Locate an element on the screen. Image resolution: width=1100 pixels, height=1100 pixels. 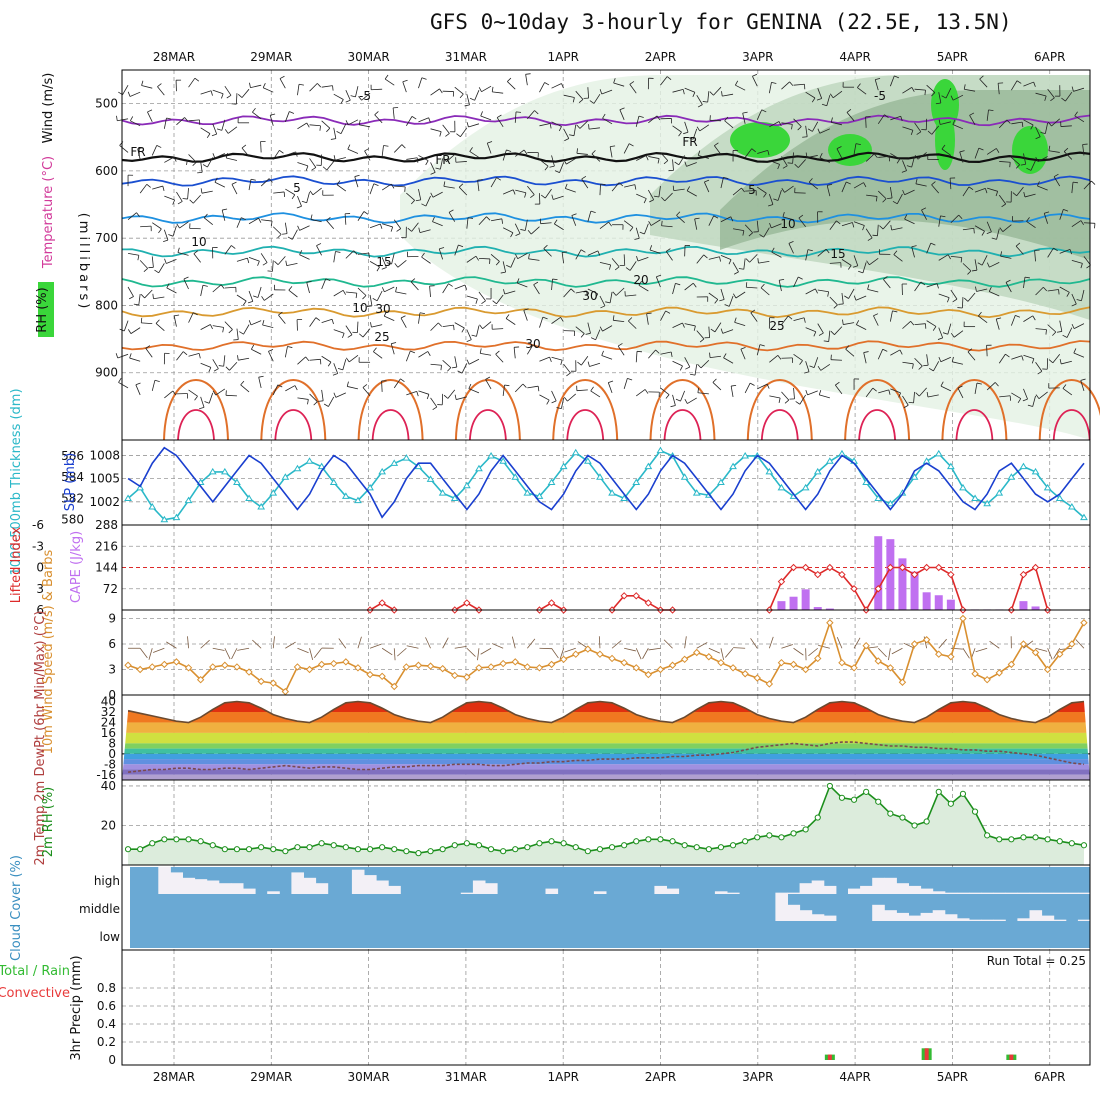
date-label-bottom: 30MAR is located at coordinates (369, 1077).